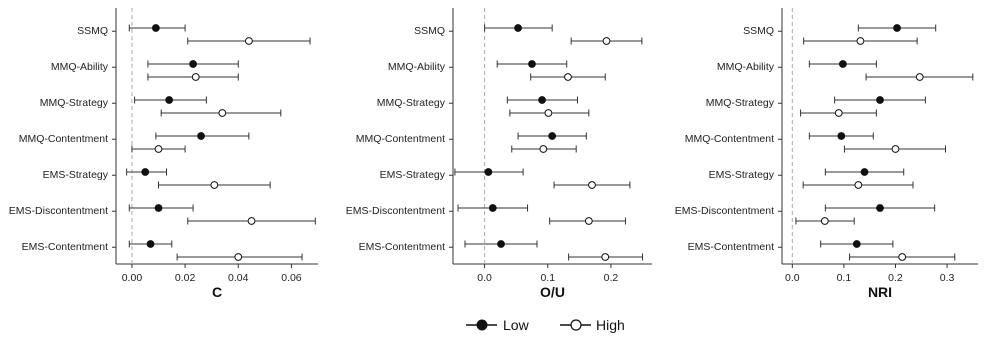 This screenshot has height=343, width=987. Describe the element at coordinates (217, 292) in the screenshot. I see `x-axis-label: C` at that location.